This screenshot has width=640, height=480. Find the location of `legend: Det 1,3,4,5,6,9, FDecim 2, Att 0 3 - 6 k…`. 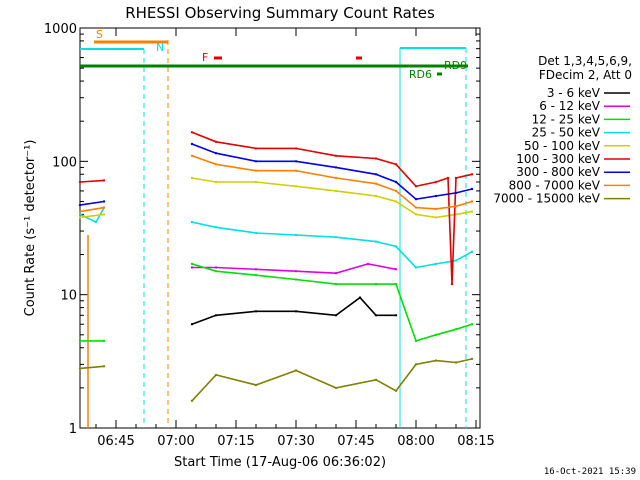

legend: Det 1,3,4,5,6,9, FDecim 2, Att 0 3 - 6 k… is located at coordinates (562, 130).